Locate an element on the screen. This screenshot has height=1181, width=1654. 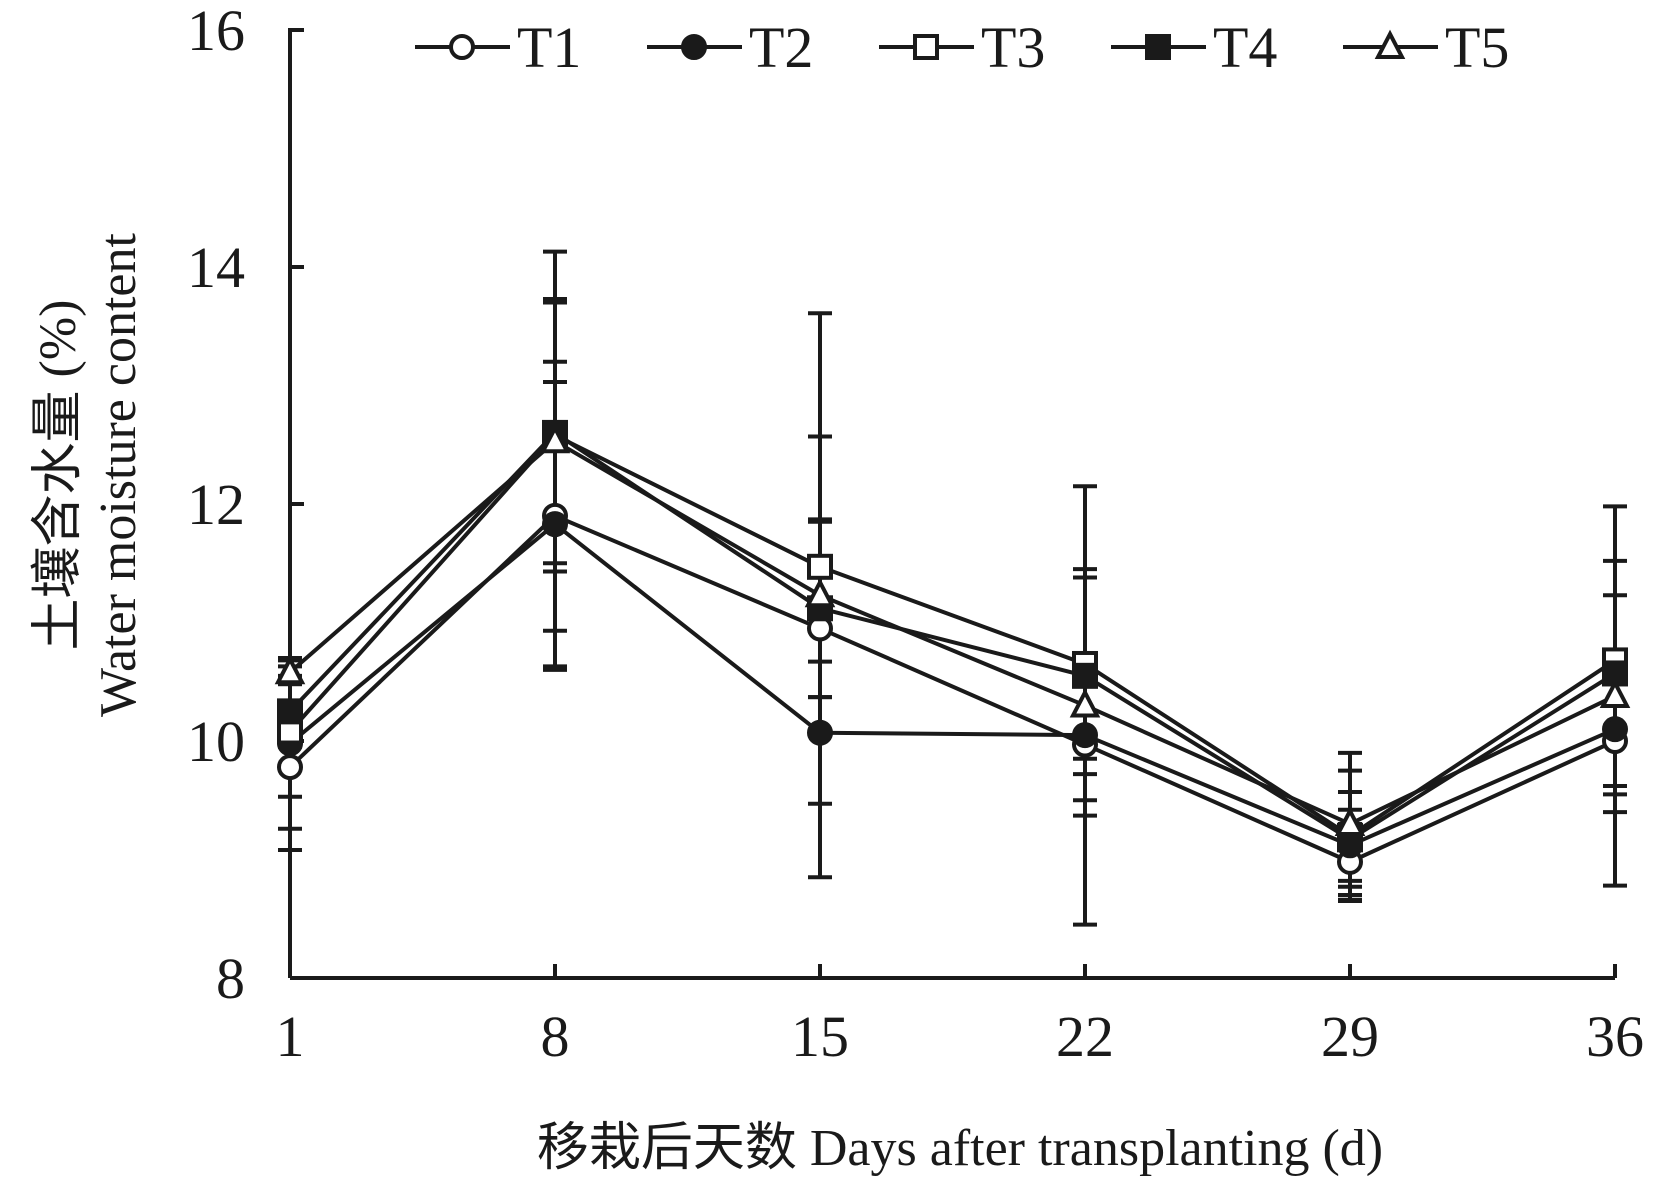
y-tick-label: 10 is located at coordinates (216, 741).